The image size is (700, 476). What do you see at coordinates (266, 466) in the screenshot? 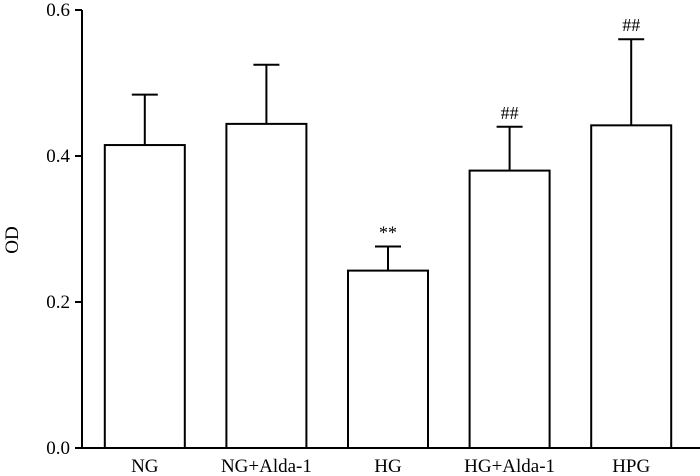
I see `x-tick-label: NG+Alda-1` at bounding box center [266, 466].